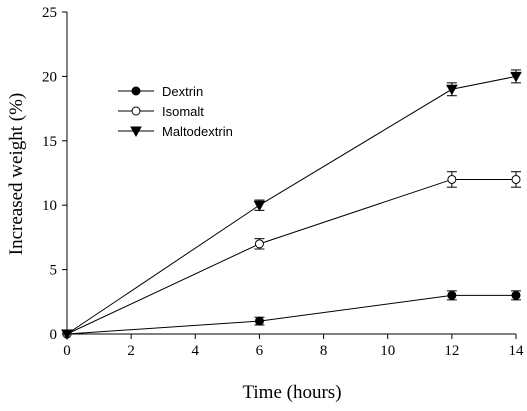 Image resolution: width=527 pixels, height=411 pixels. I want to click on x-tick-label: 14, so click(517, 351).